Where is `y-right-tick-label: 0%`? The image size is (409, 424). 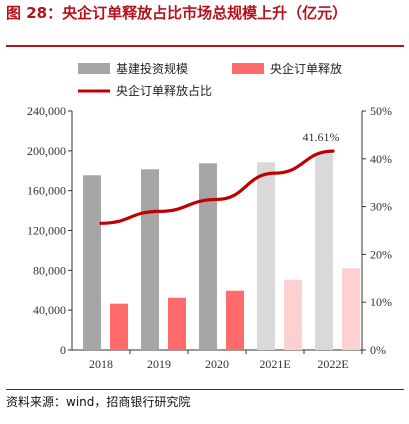 y-right-tick-label: 0% is located at coordinates (378, 350).